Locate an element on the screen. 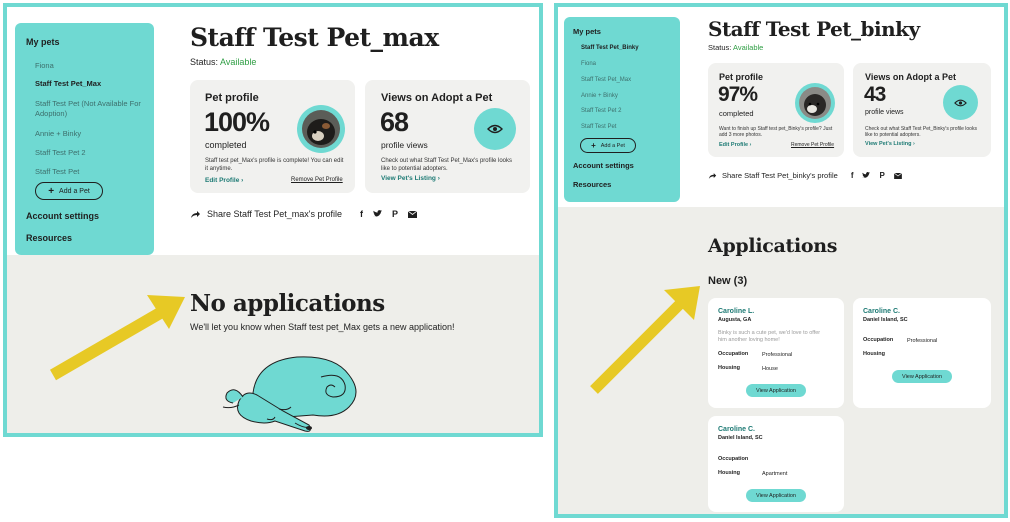 The width and height of the screenshot is (1010, 522). plus-icon: + is located at coordinates (51, 191).